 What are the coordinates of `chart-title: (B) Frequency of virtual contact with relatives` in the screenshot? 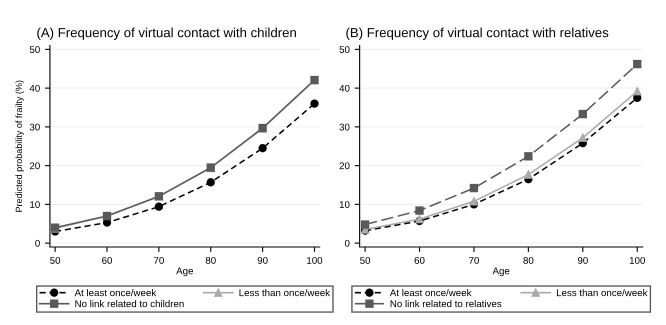 It's located at (477, 34).